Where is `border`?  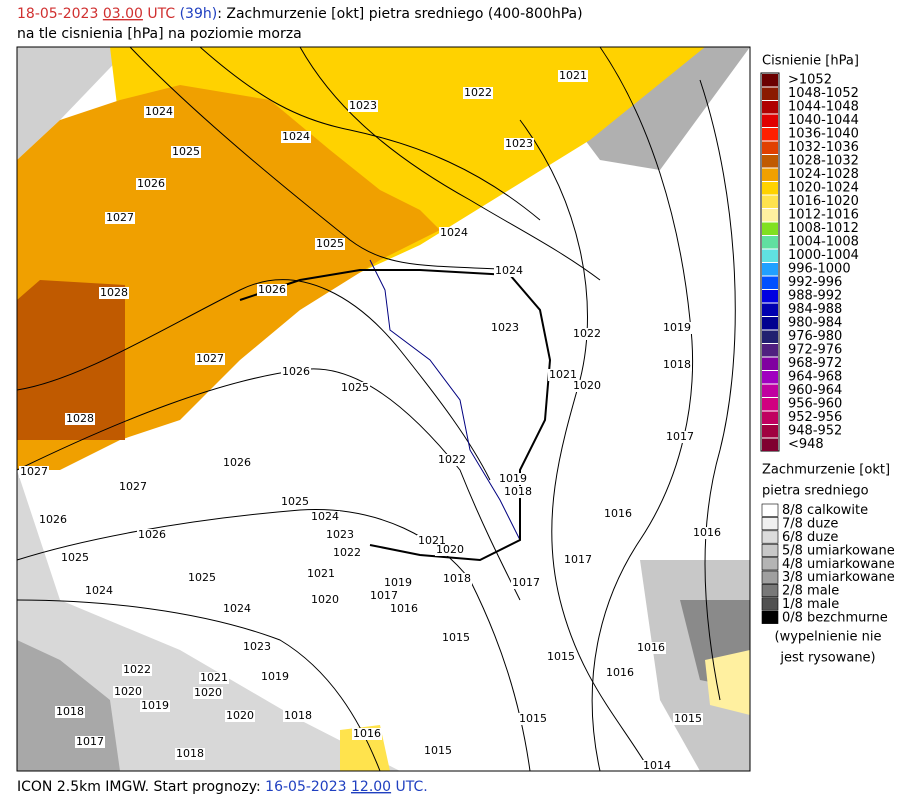
border is located at coordinates (395, 415).